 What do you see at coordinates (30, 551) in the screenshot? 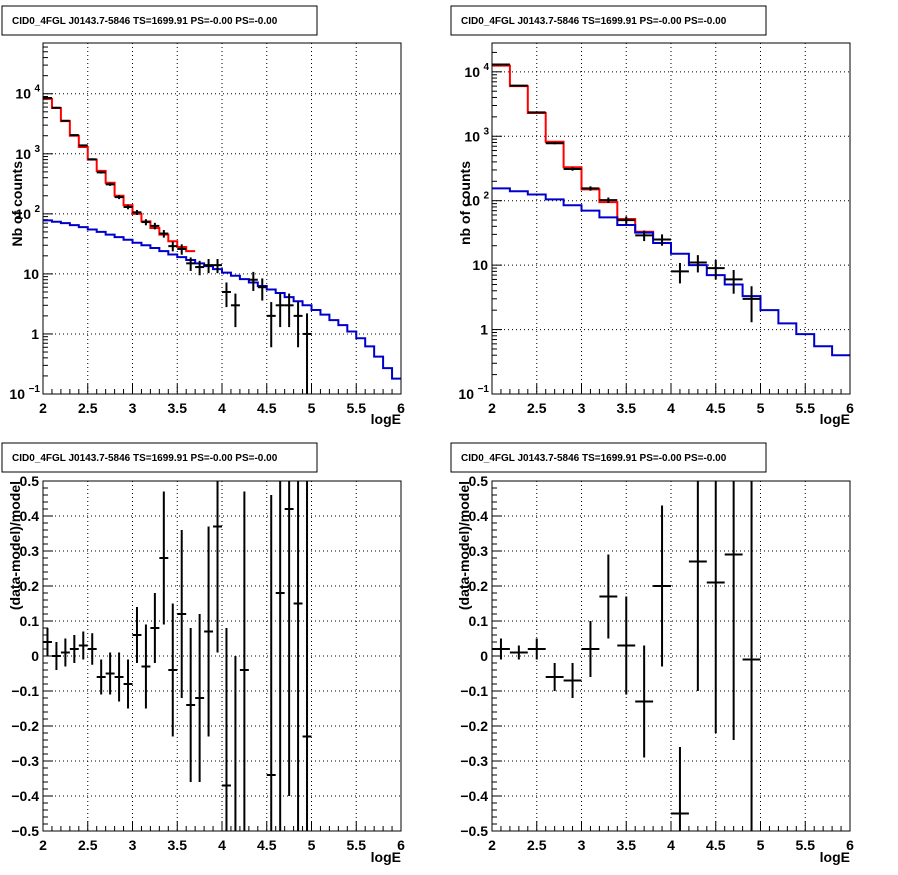
I see `y-tick-label: 0.3` at bounding box center [30, 551].